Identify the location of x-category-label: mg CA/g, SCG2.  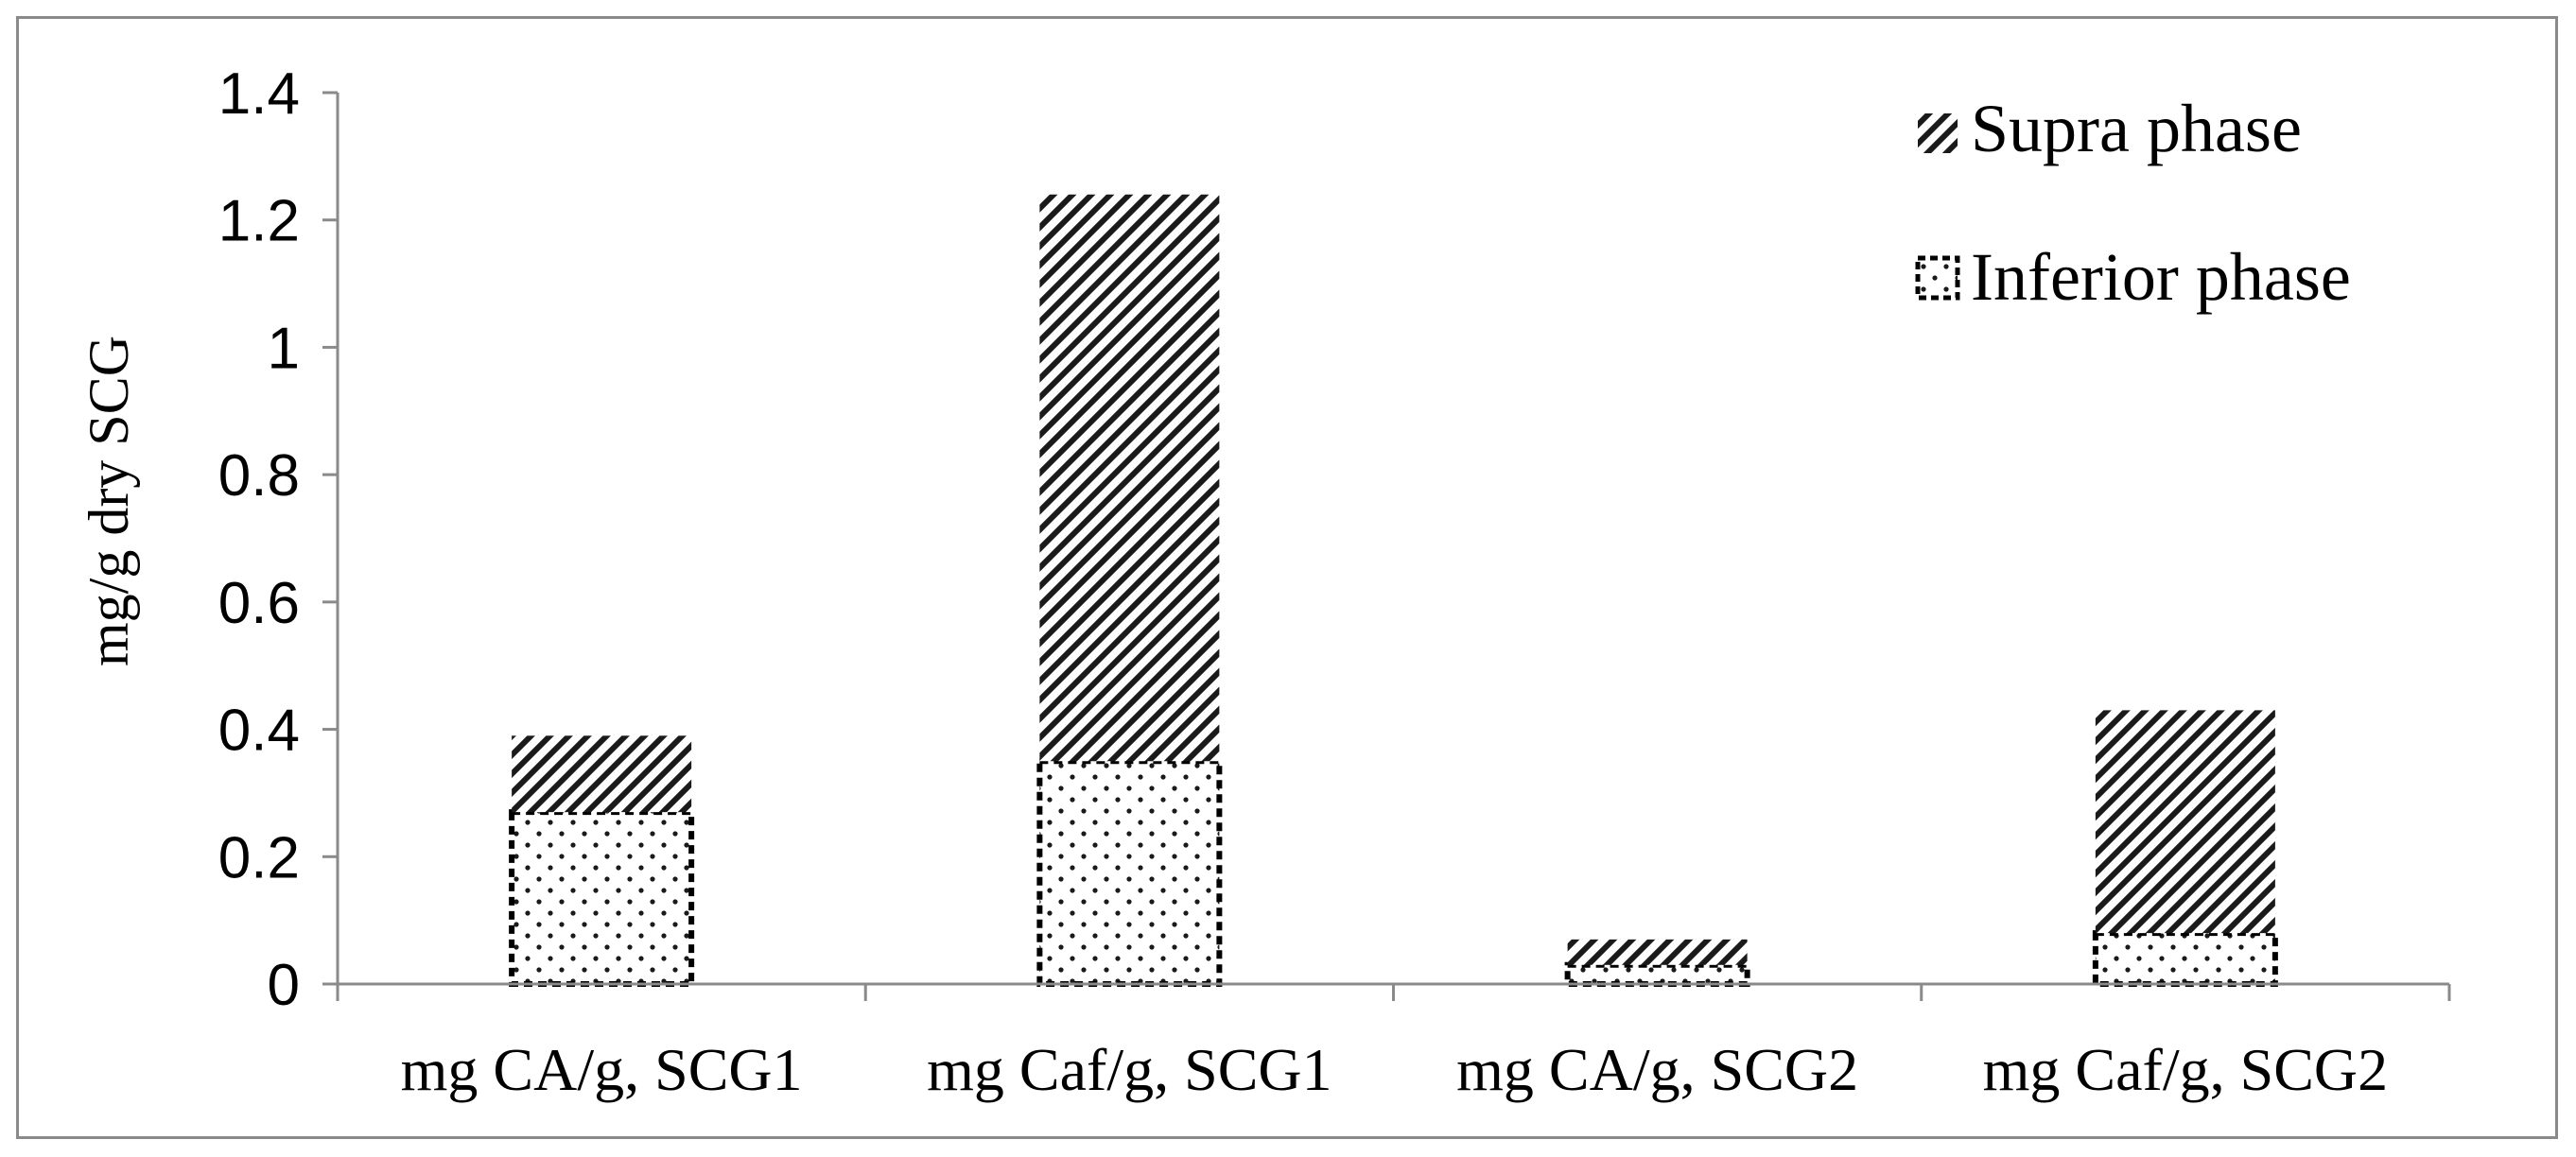
(1657, 1069).